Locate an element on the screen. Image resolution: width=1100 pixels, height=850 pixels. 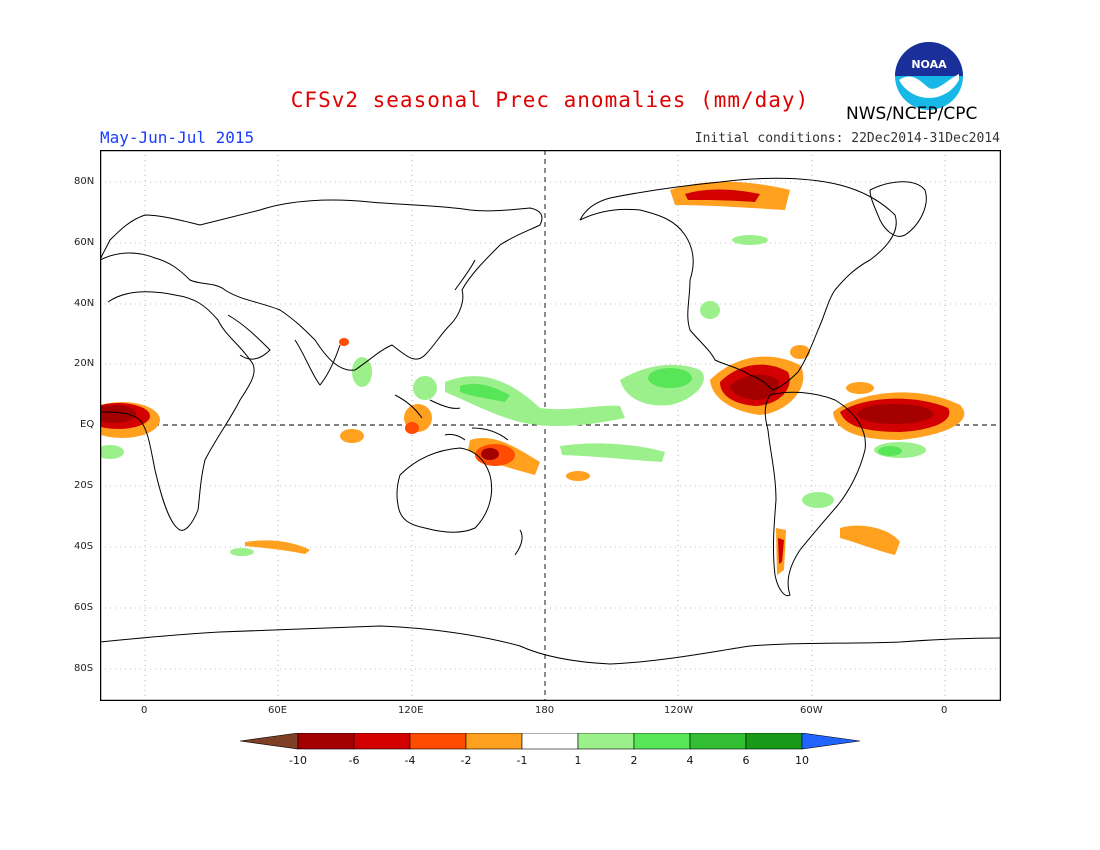
colorbar-label: -6 is located at coordinates (354, 760).